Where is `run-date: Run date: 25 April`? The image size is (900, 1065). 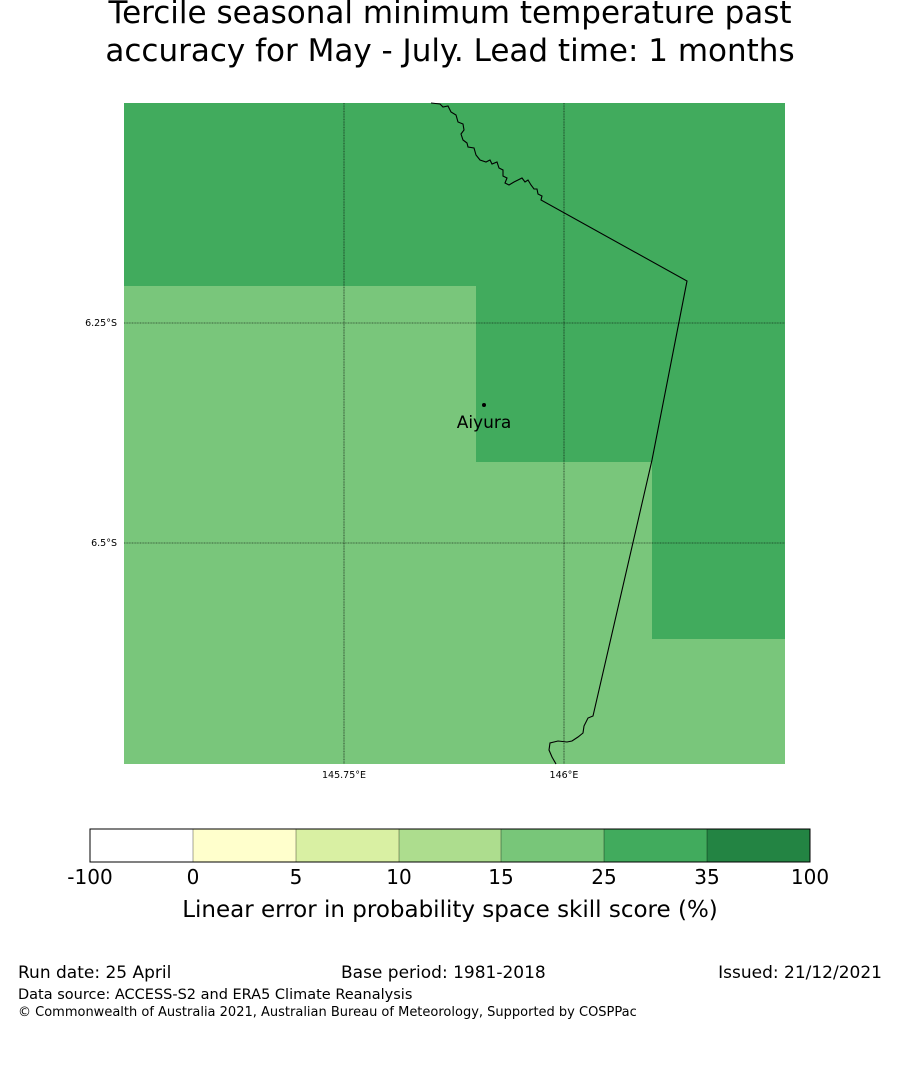 run-date: Run date: 25 April is located at coordinates (95, 973).